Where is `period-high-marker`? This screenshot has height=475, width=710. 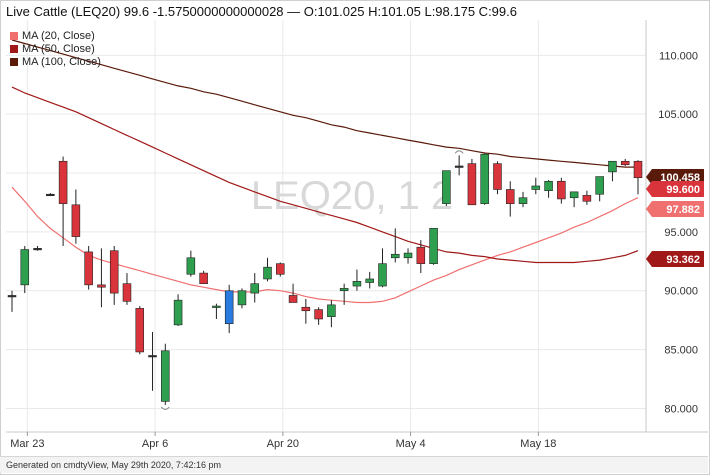 period-high-marker is located at coordinates (459, 152).